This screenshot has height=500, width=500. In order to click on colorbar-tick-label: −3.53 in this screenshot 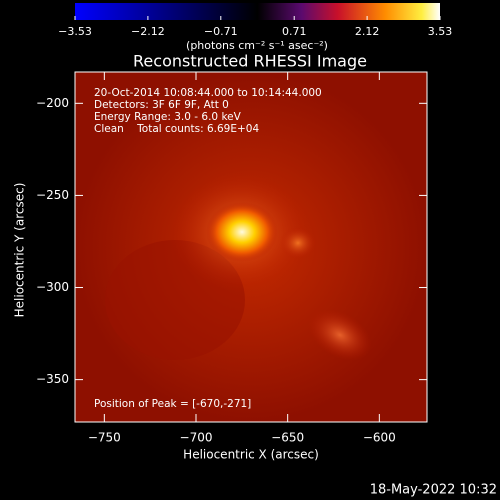, I will do `click(75, 31)`.